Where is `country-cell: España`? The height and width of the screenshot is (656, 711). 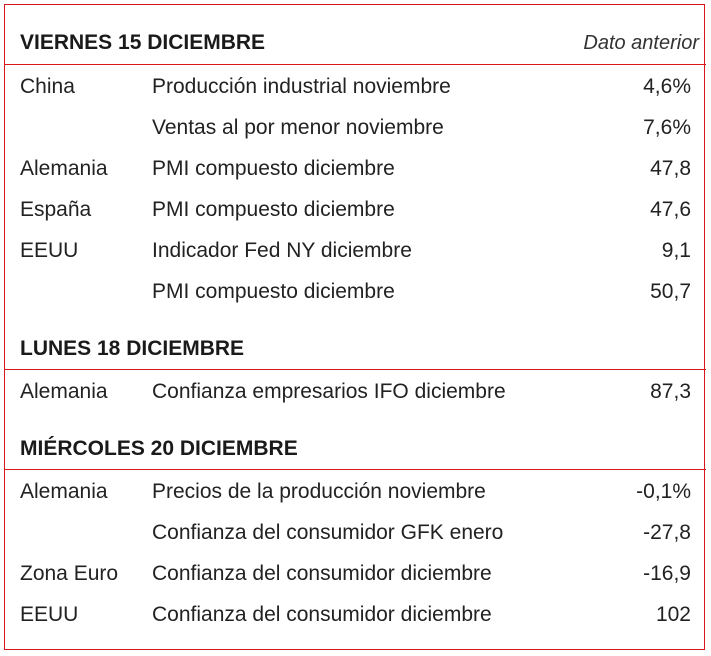 country-cell: España is located at coordinates (56, 209).